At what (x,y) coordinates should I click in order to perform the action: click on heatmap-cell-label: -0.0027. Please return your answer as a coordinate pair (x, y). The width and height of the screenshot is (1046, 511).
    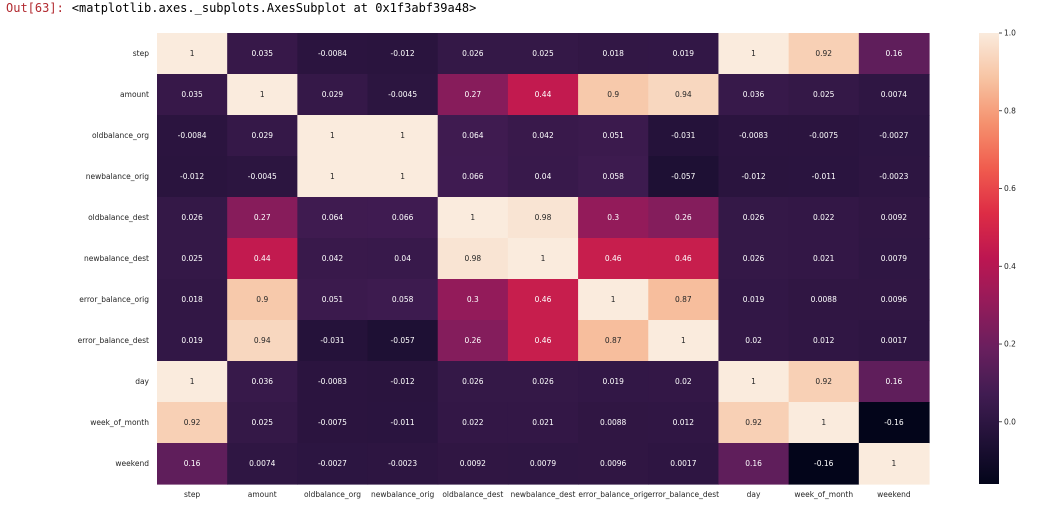
    Looking at the image, I should click on (893, 135).